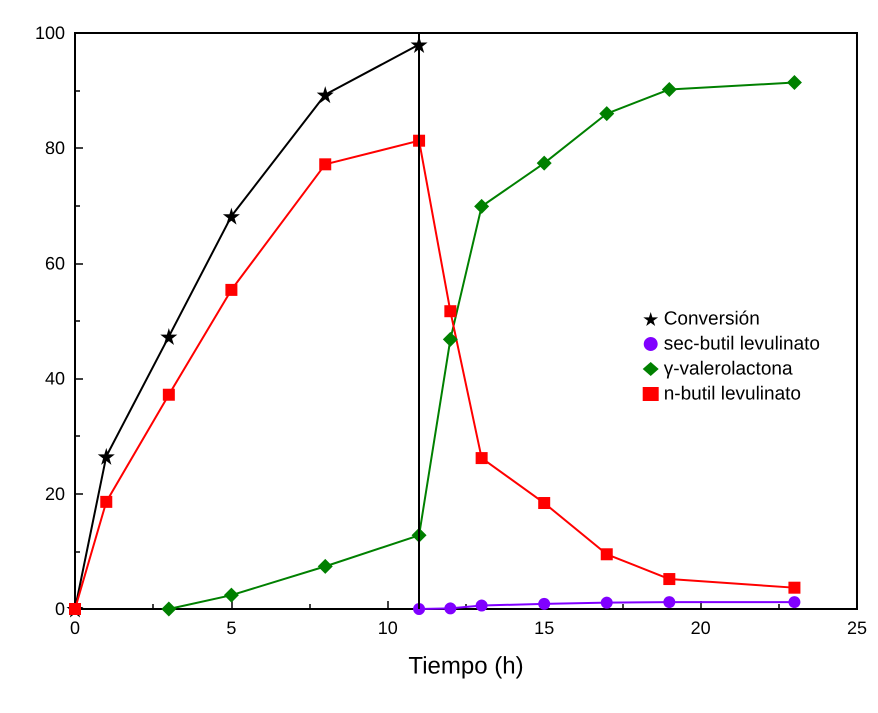 This screenshot has width=878, height=713. What do you see at coordinates (544, 628) in the screenshot?
I see `x-tick-label: 15` at bounding box center [544, 628].